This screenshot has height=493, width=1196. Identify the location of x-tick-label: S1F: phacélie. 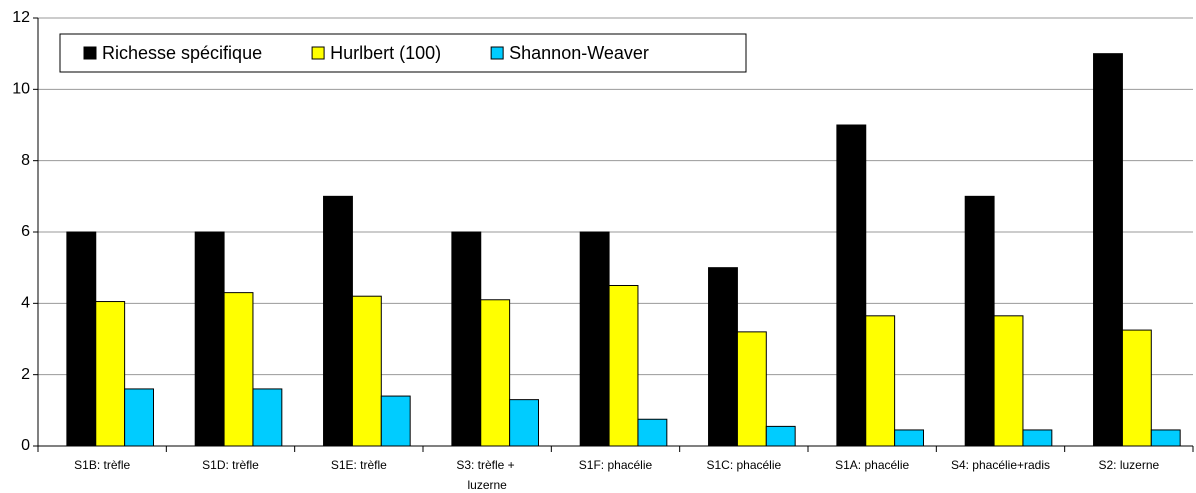
(616, 465).